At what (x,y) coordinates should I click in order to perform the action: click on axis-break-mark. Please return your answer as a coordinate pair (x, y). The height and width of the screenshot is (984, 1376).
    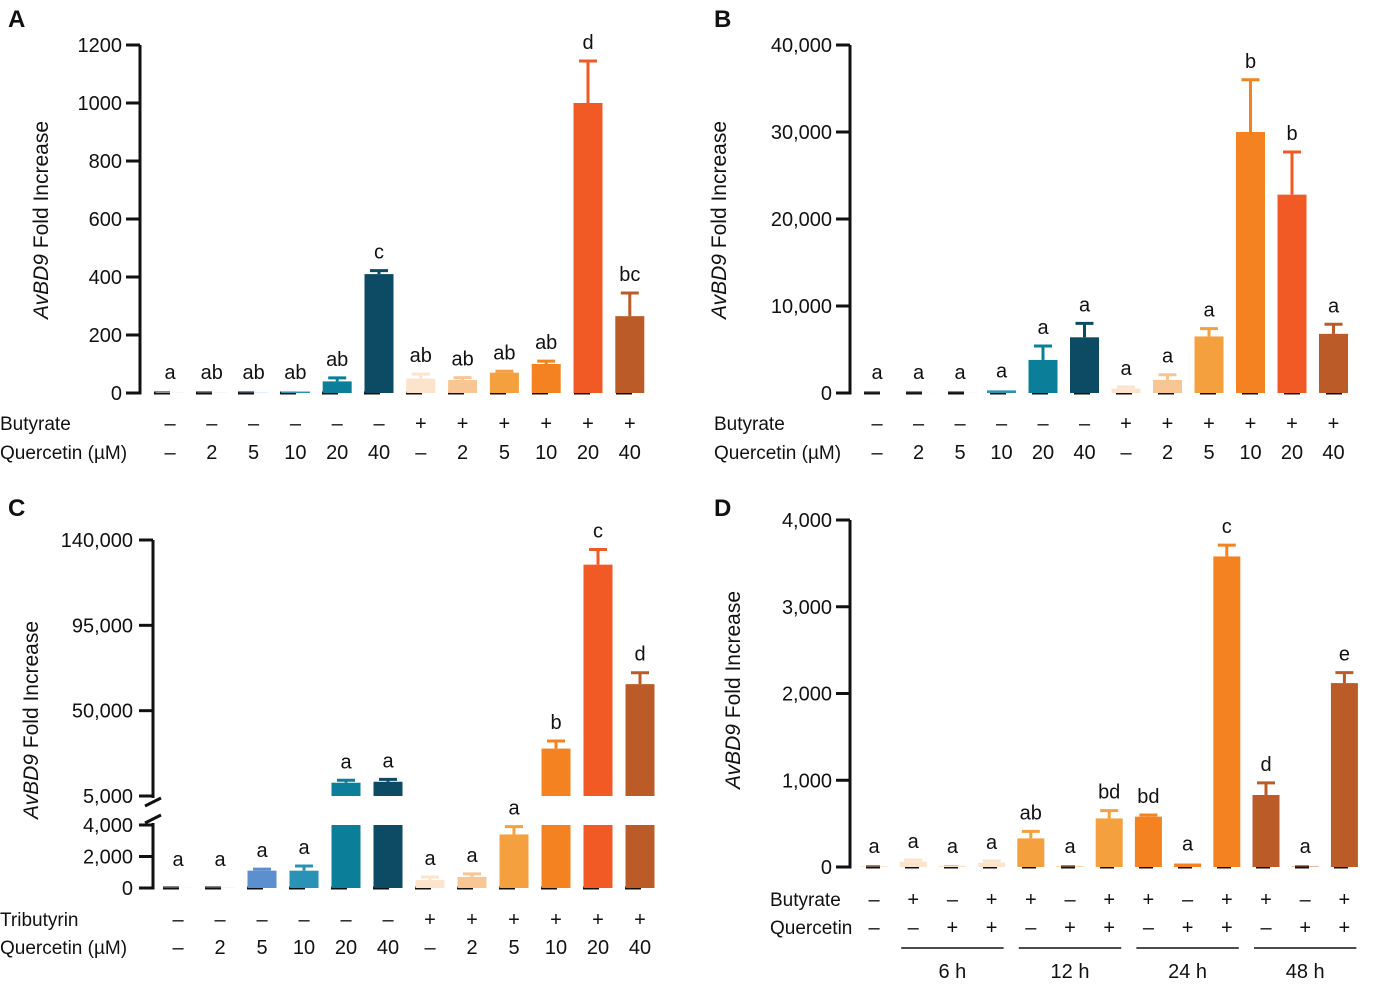
    Looking at the image, I should click on (153, 819).